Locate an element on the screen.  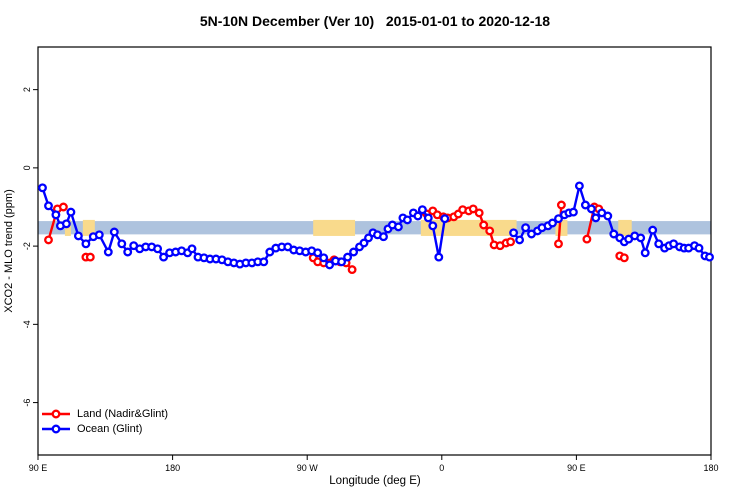
y-tick-label: -4 is located at coordinates (27, 324).